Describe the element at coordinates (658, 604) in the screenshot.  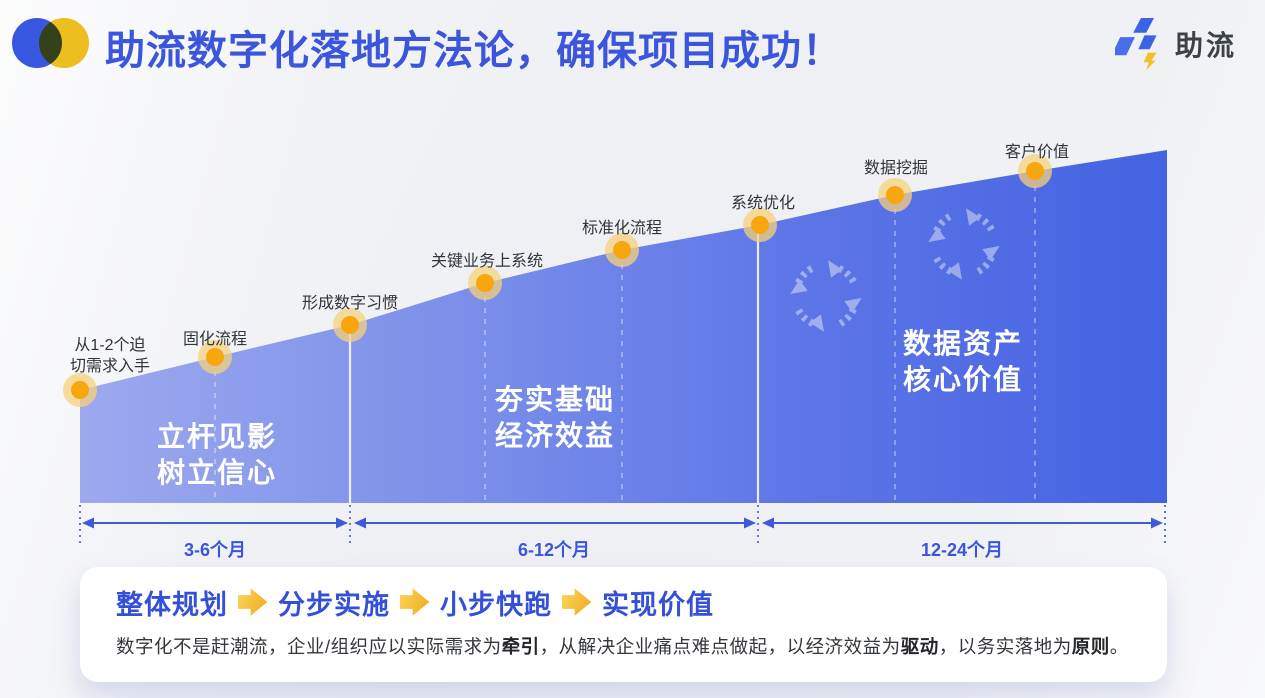
I see `step-label: 实现价值` at that location.